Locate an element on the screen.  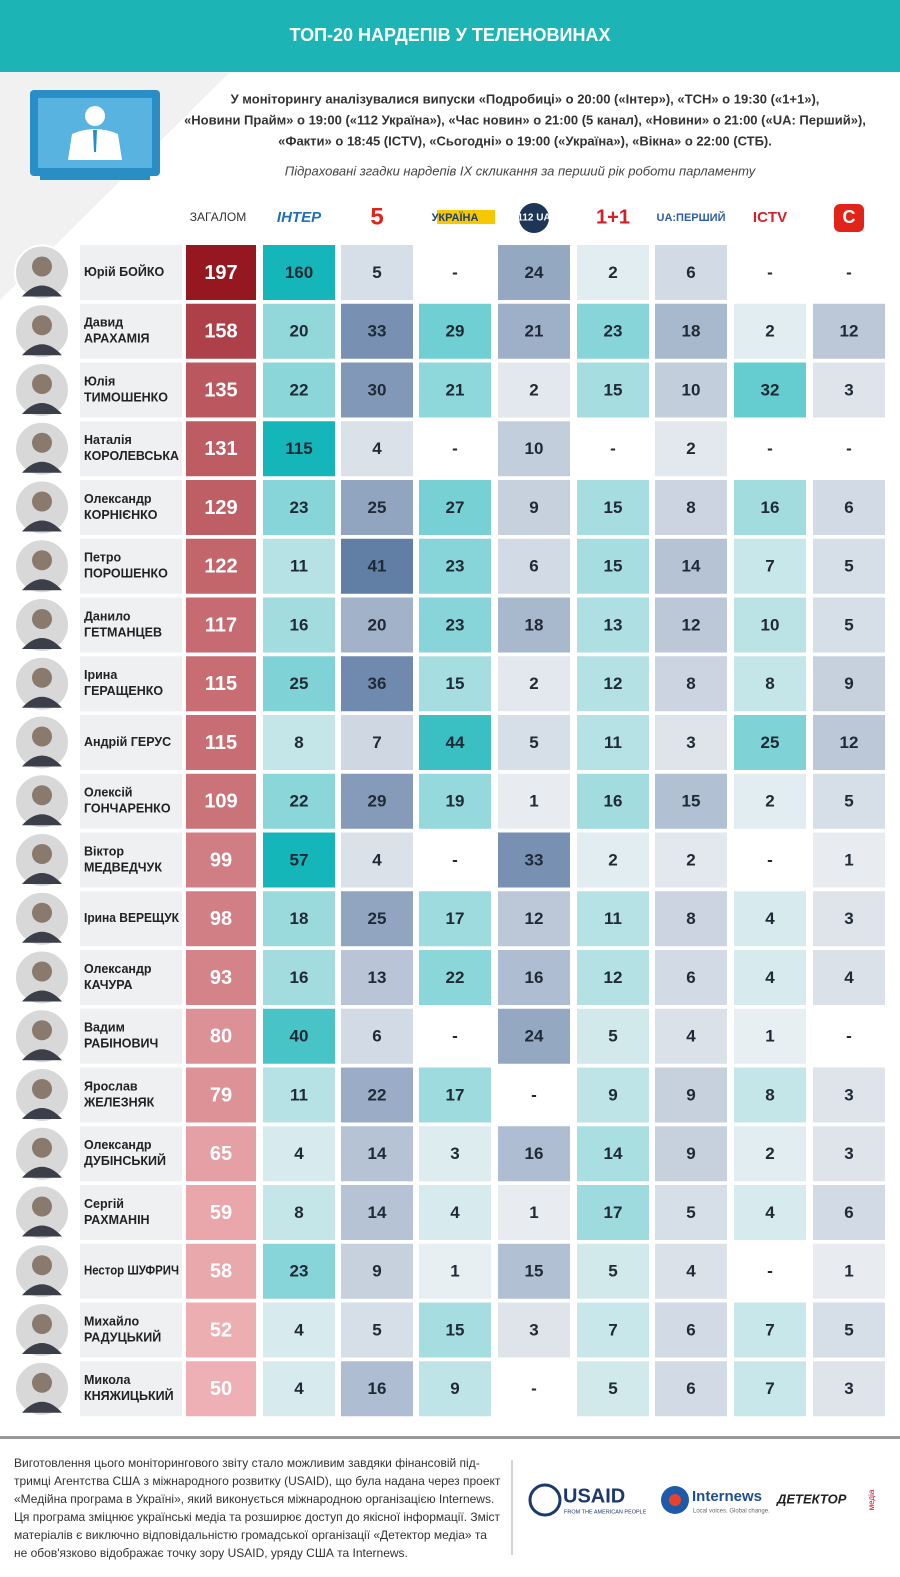
value: 14 is located at coordinates (613, 1153).